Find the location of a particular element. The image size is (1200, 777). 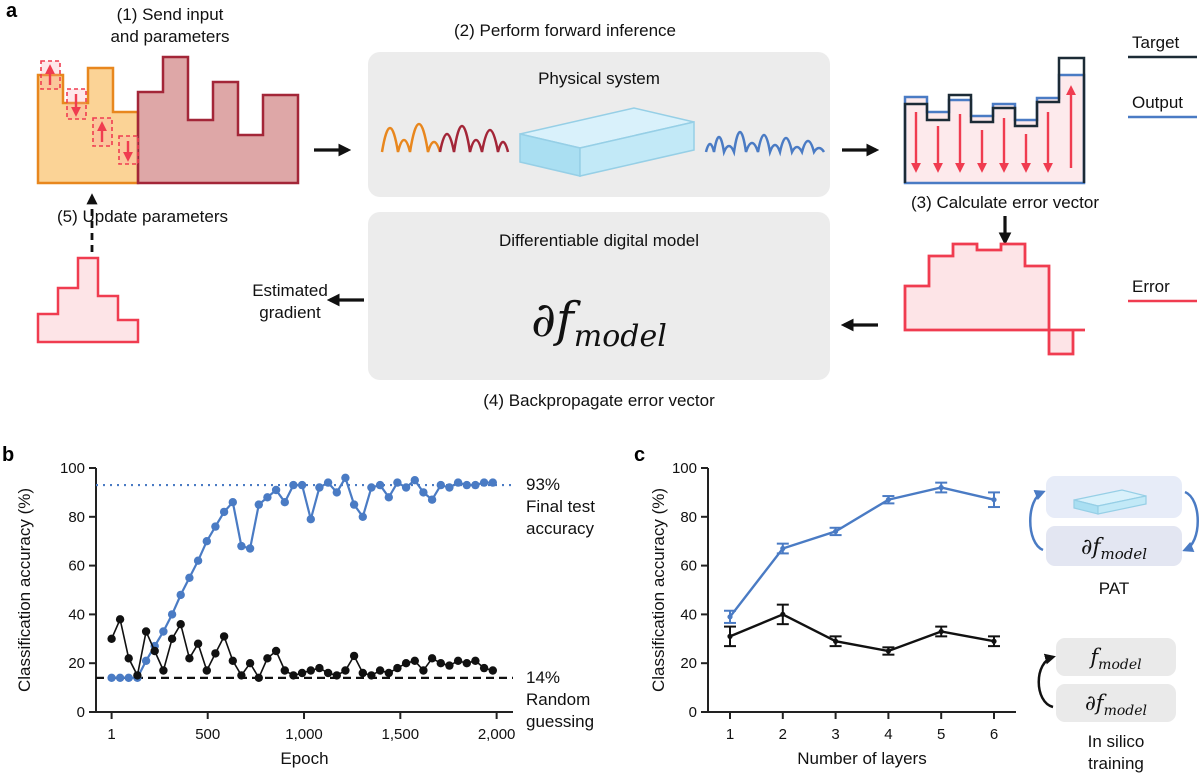

digital-model-math: ∂fmodel is located at coordinates (599, 323).